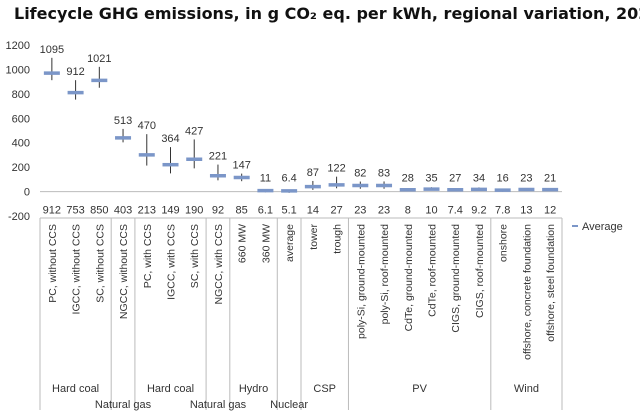 The width and height of the screenshot is (640, 418). Describe the element at coordinates (253, 389) in the screenshot. I see `group-label: Hydro` at that location.